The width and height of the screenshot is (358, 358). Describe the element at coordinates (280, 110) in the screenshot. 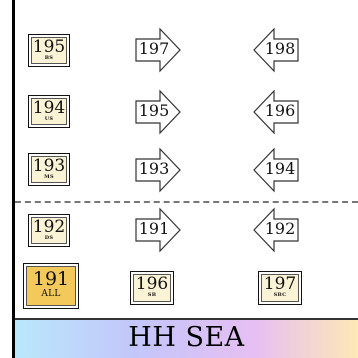

I see `arrow-label: 196` at that location.